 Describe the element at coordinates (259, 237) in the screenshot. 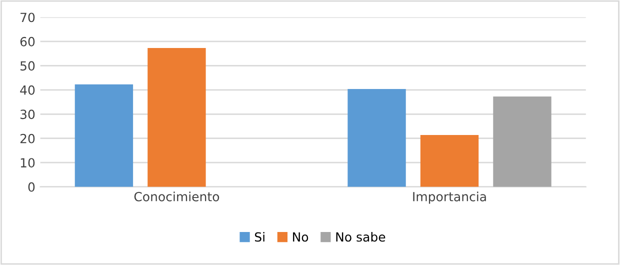

I see `legend-label: Si` at that location.